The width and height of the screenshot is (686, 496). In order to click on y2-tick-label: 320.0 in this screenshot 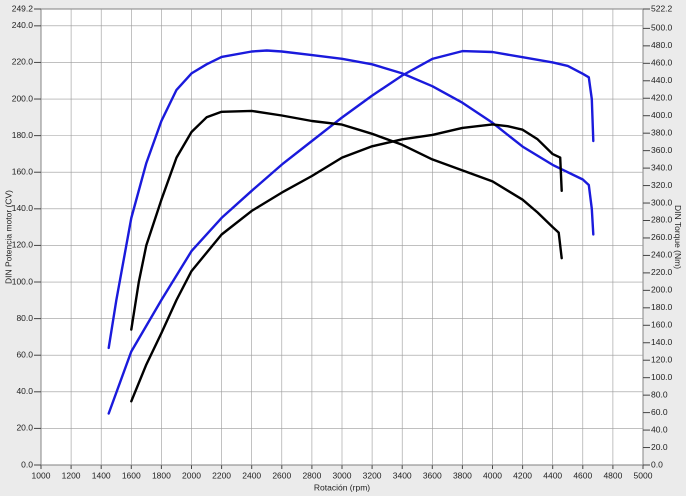, I will do `click(662, 185)`.